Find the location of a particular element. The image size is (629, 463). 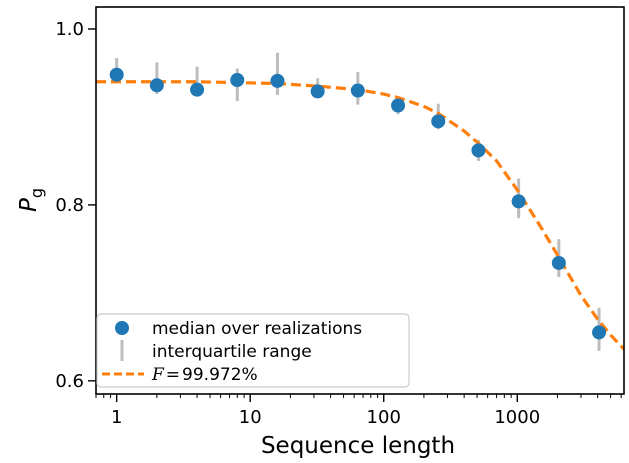

x-tick-label: 1 is located at coordinates (116, 417).